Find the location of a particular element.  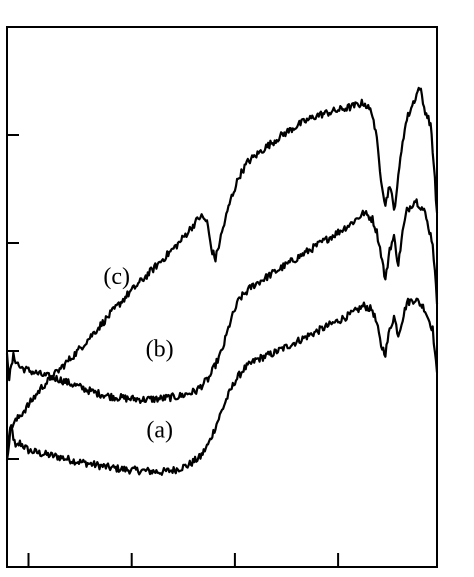

series-label-b: (b) is located at coordinates (160, 349).